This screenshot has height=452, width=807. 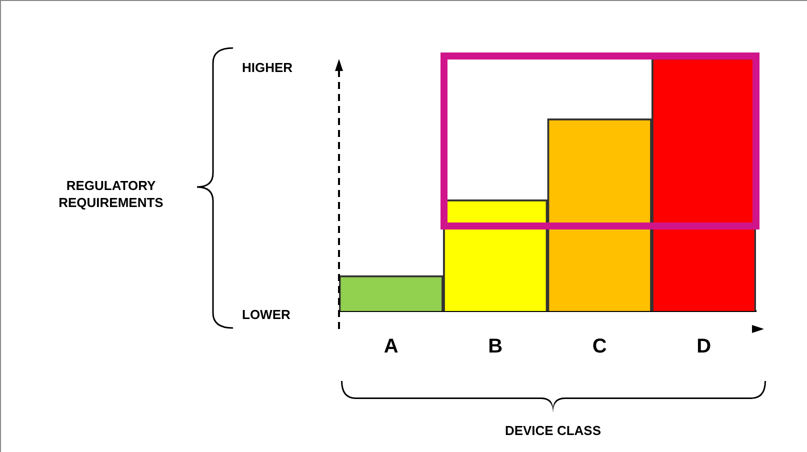 I want to click on text: REGULATORY REQUIREMENTS, so click(x=111, y=194).